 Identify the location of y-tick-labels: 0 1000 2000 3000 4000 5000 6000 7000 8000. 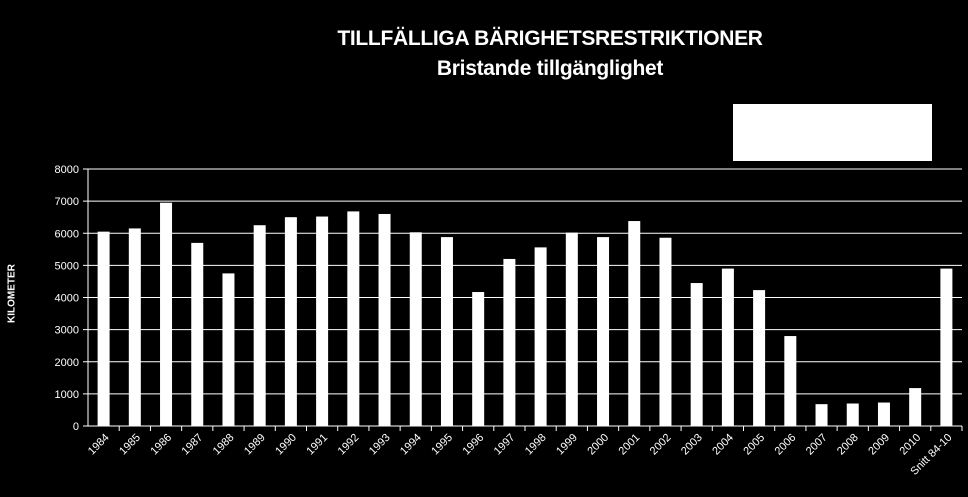
(67, 298).